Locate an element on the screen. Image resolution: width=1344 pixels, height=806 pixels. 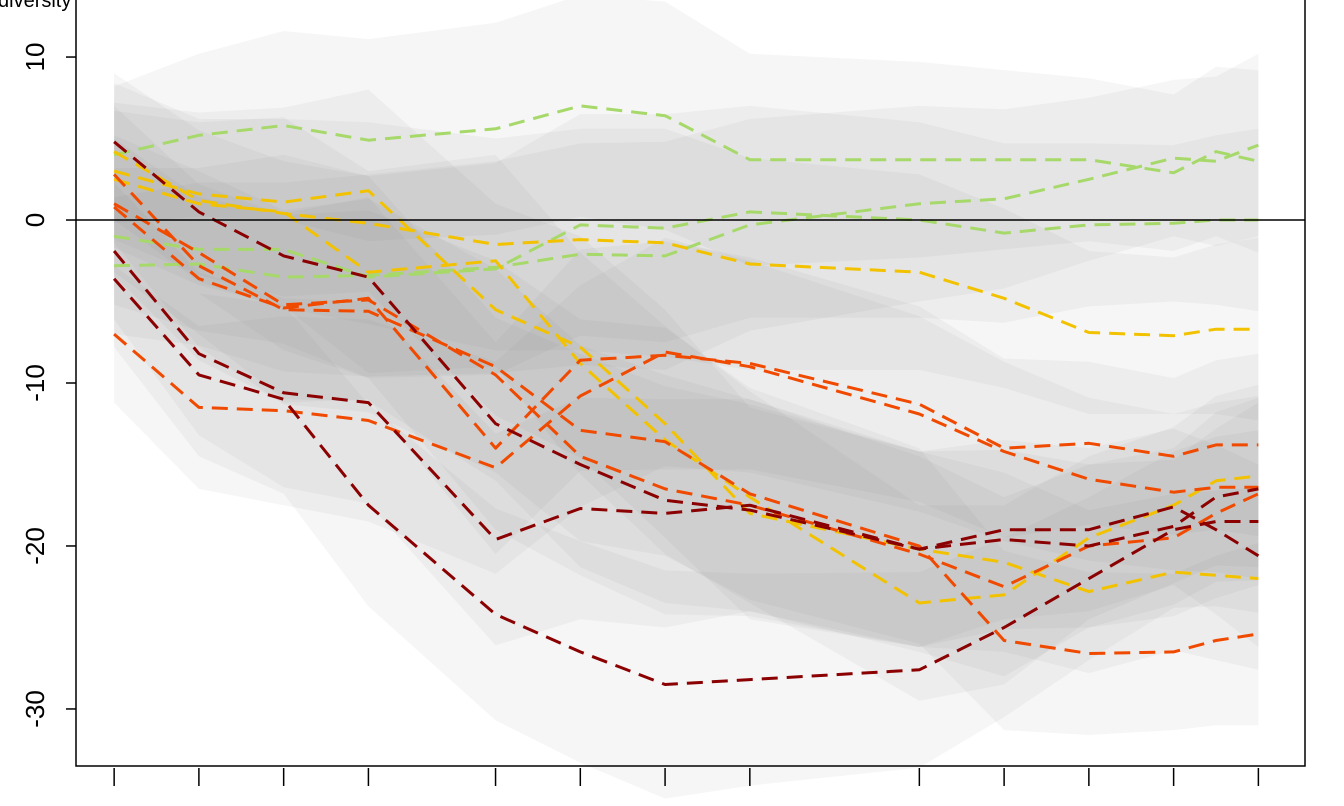
y-tick-label: -20 is located at coordinates (35, 546).